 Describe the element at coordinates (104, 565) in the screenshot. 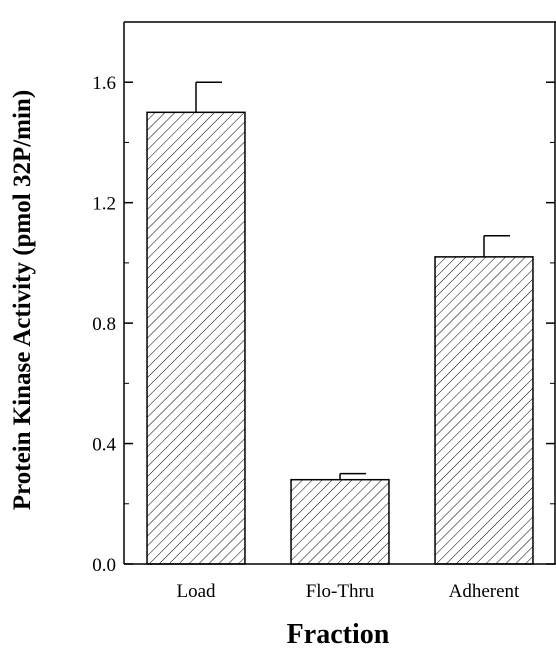

I see `y-tick-label: 0.0` at that location.